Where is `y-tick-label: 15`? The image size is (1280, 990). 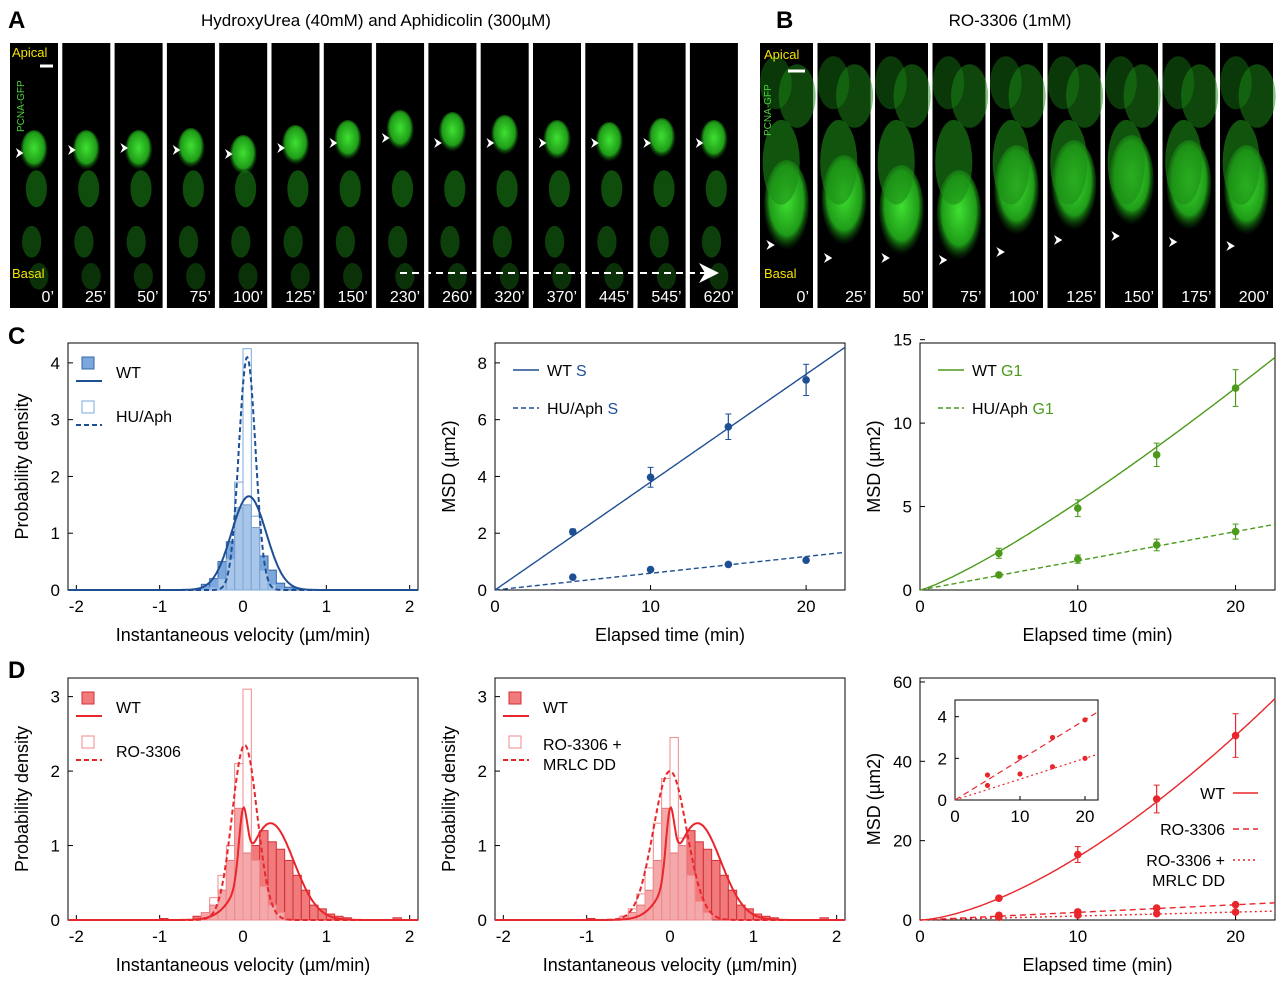 y-tick-label: 15 is located at coordinates (902, 340).